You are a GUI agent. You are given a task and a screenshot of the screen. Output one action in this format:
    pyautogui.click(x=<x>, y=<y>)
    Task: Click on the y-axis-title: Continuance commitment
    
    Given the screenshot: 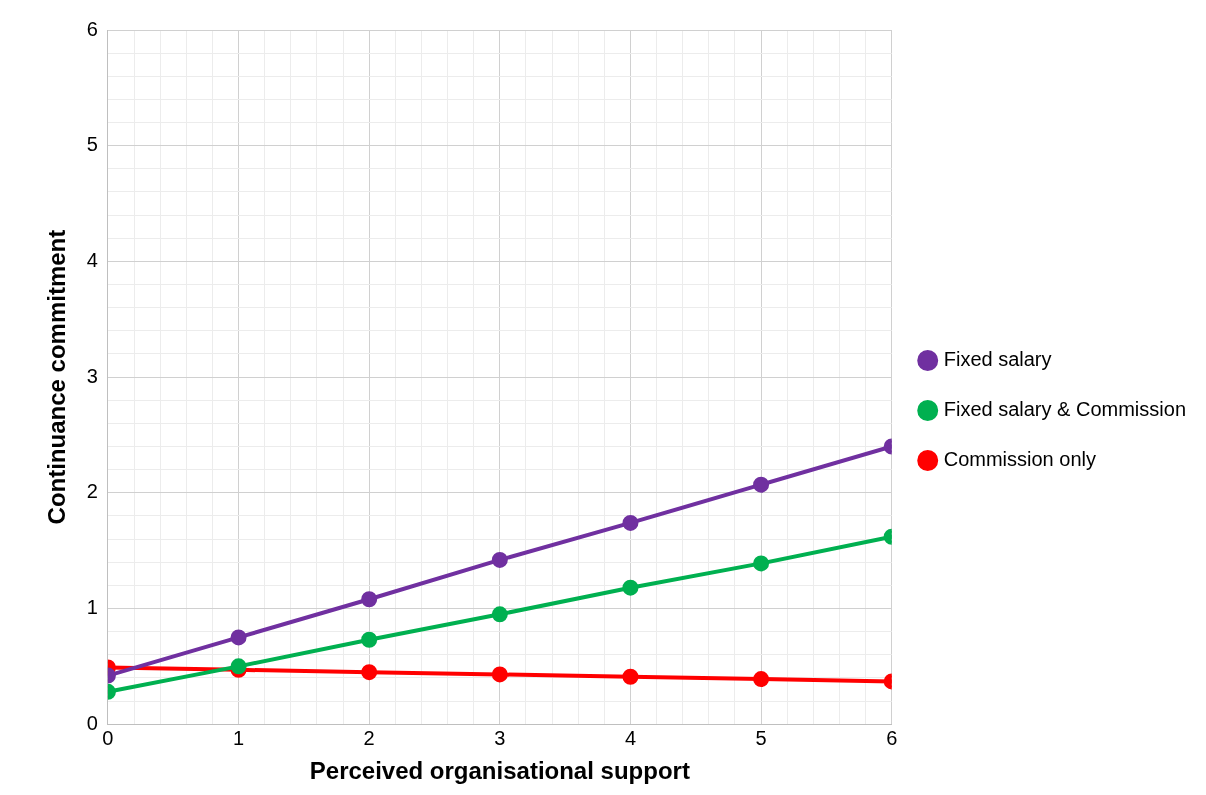 What is the action you would take?
    pyautogui.click(x=57, y=377)
    